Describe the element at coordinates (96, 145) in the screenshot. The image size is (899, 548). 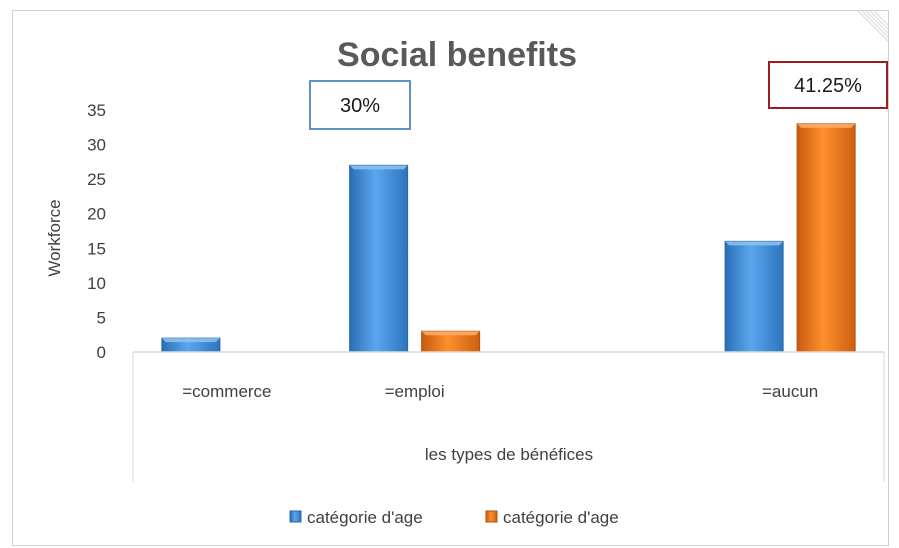
I see `y-tick-label: 30` at that location.